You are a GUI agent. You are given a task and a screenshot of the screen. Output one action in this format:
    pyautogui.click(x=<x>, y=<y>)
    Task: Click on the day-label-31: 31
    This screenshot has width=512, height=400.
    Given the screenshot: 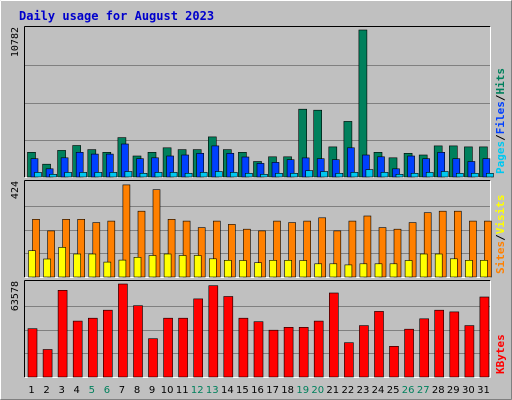 What is the action you would take?
    pyautogui.click(x=483, y=390)
    